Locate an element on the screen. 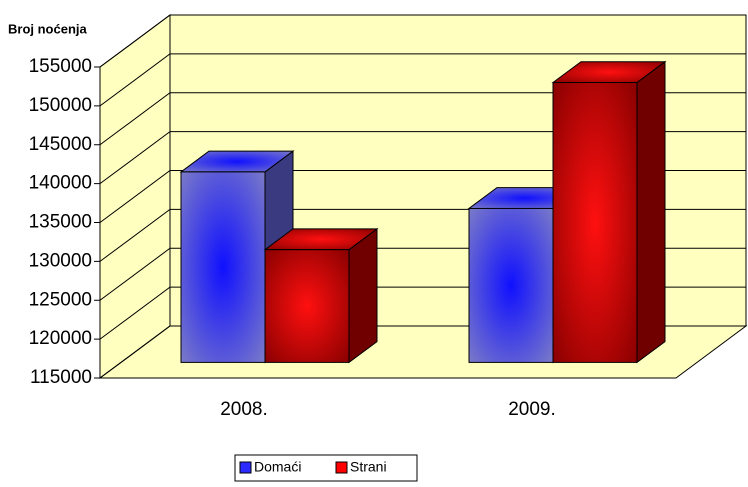 The height and width of the screenshot is (487, 748). axis-title: Broj noćenja is located at coordinates (48, 28).